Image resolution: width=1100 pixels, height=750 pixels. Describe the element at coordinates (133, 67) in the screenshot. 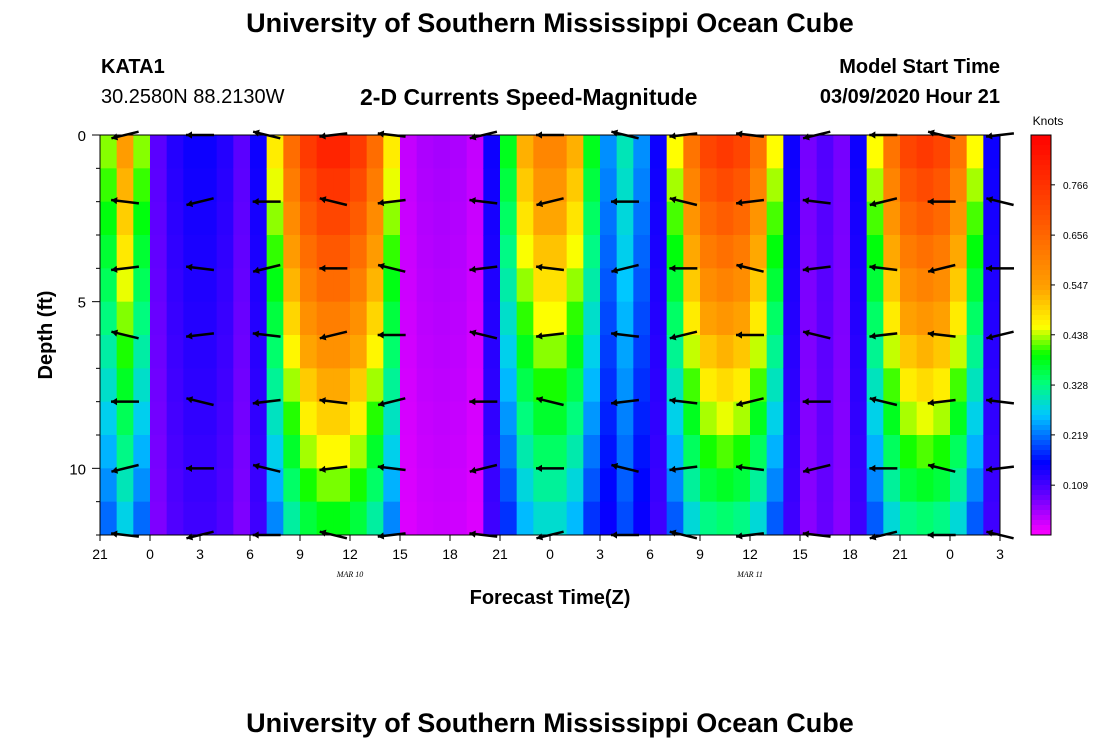

I see `station-id: KATA1` at that location.